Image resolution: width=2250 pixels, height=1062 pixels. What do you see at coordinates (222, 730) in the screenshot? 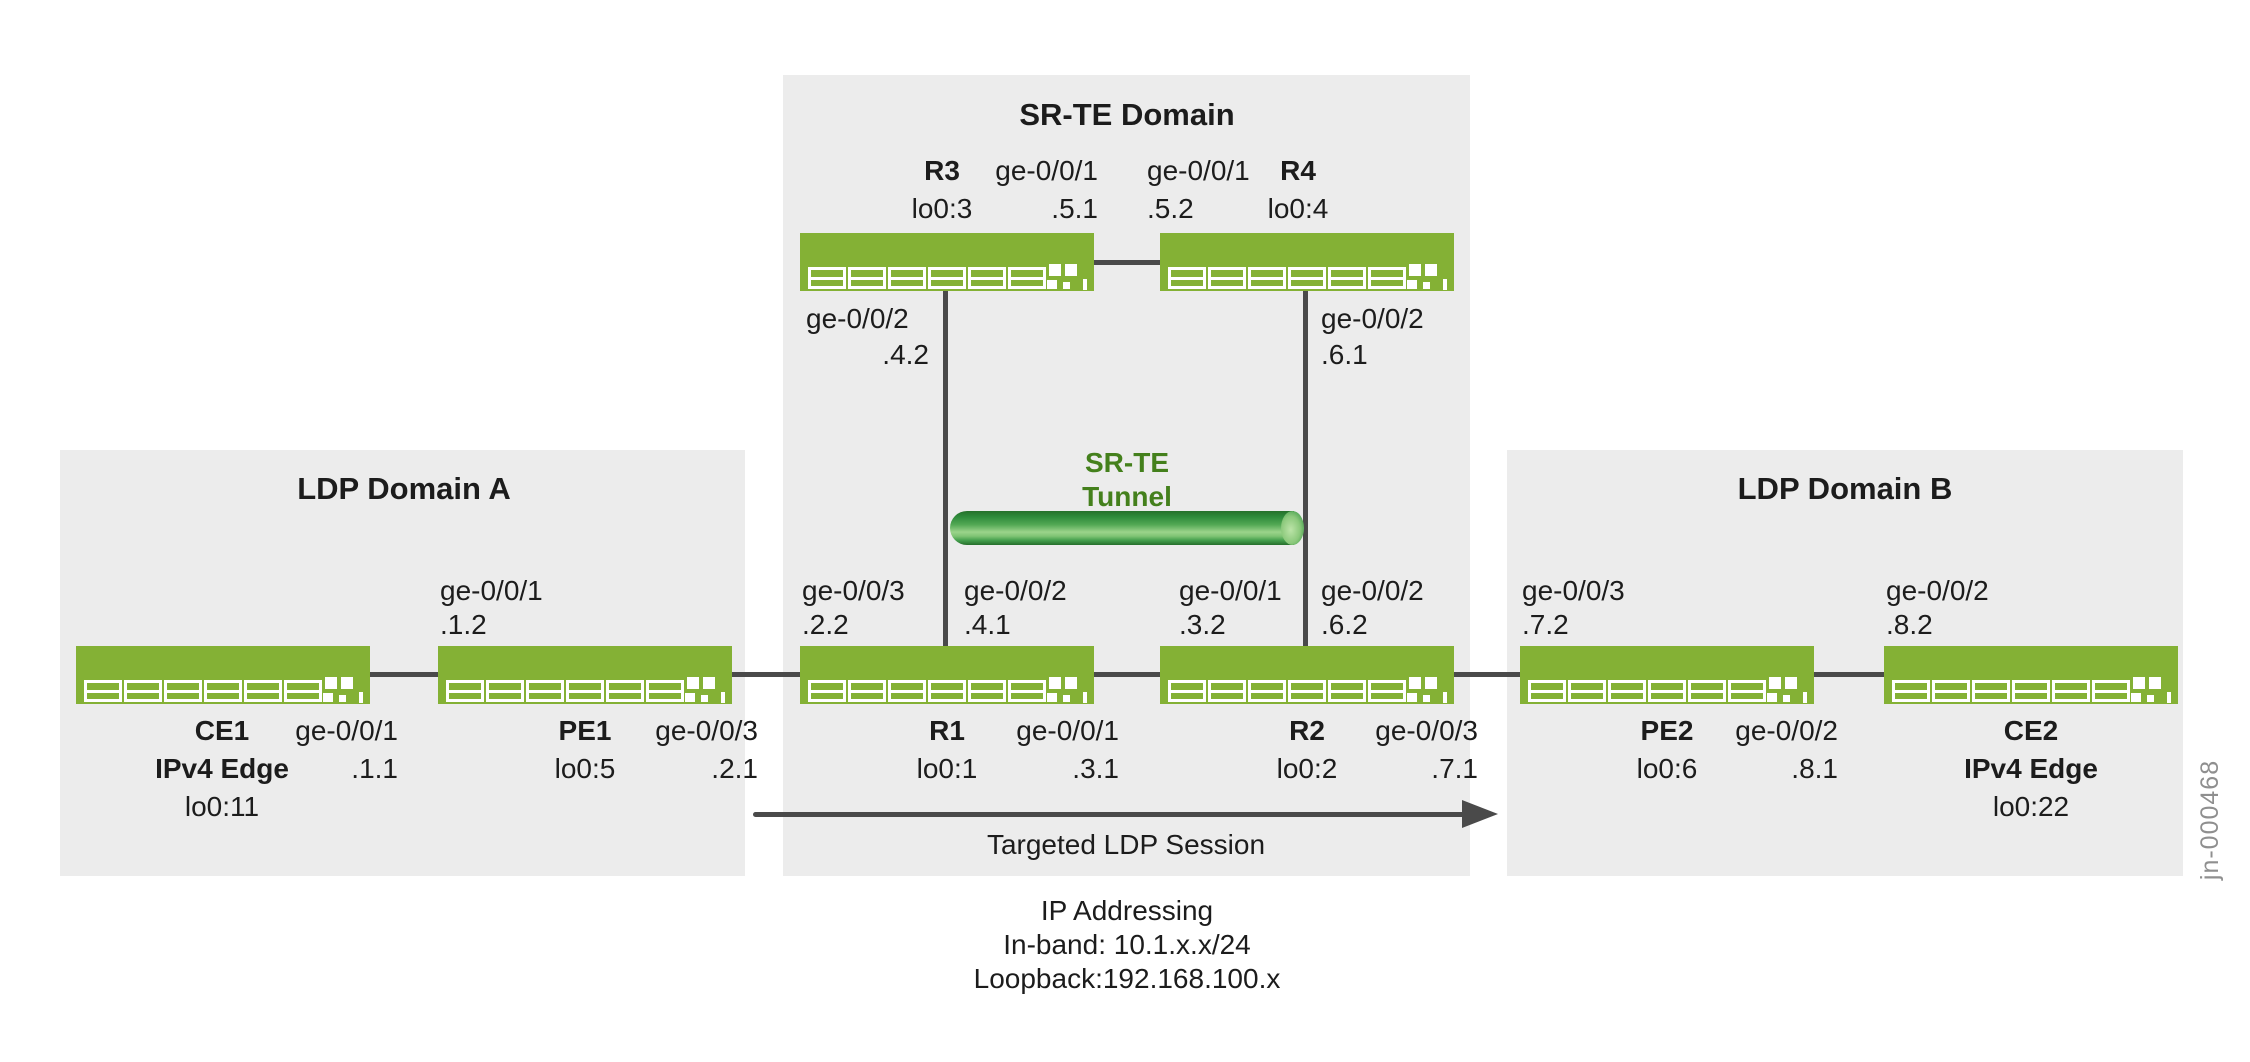
I see `ce1-name-label: CE1` at bounding box center [222, 730].